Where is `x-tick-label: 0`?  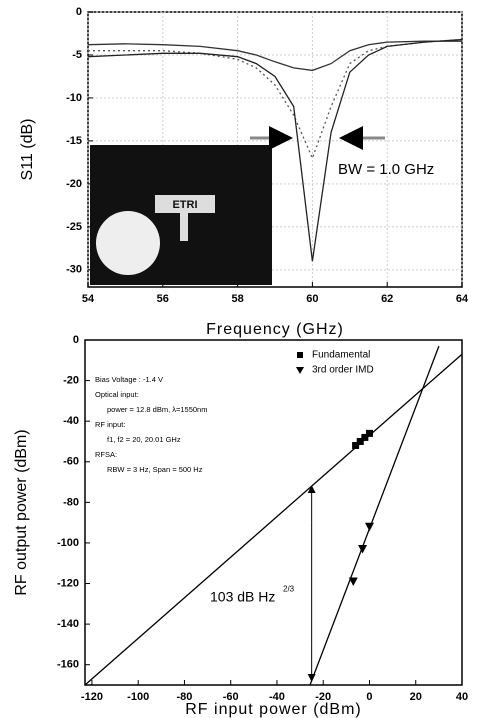
x-tick-label: 0 is located at coordinates (369, 697).